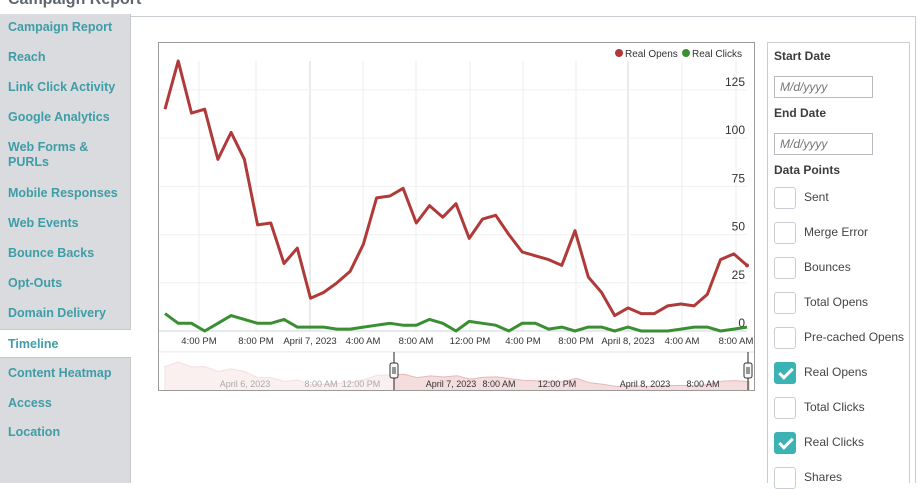  What do you see at coordinates (816, 197) in the screenshot?
I see `data-point-sent-label: Sent` at bounding box center [816, 197].